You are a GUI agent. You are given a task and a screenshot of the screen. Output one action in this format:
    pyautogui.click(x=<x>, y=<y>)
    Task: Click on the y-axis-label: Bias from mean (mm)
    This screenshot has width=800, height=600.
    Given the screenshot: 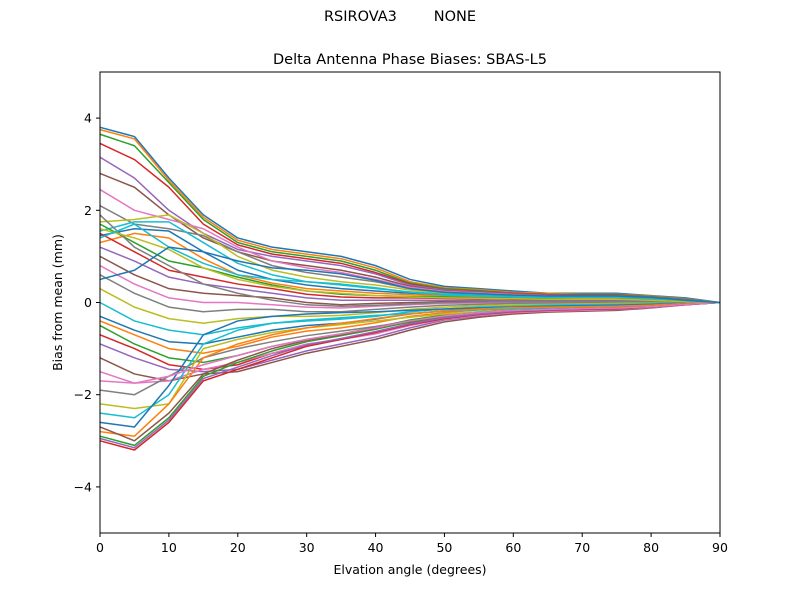 What is the action you would take?
    pyautogui.click(x=57, y=302)
    